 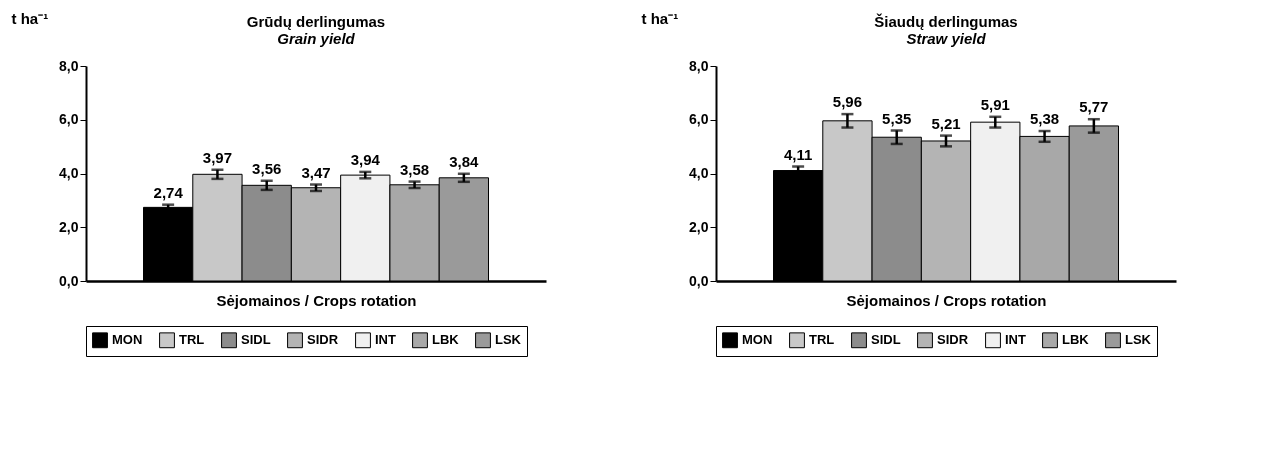 I want to click on chart-title: Šiaudų derlingumas, so click(x=946, y=21).